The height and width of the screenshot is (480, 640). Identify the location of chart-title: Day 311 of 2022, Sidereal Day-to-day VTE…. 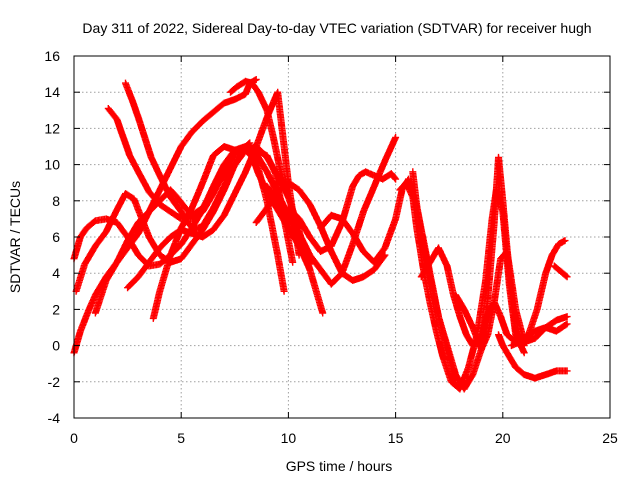
(336, 28).